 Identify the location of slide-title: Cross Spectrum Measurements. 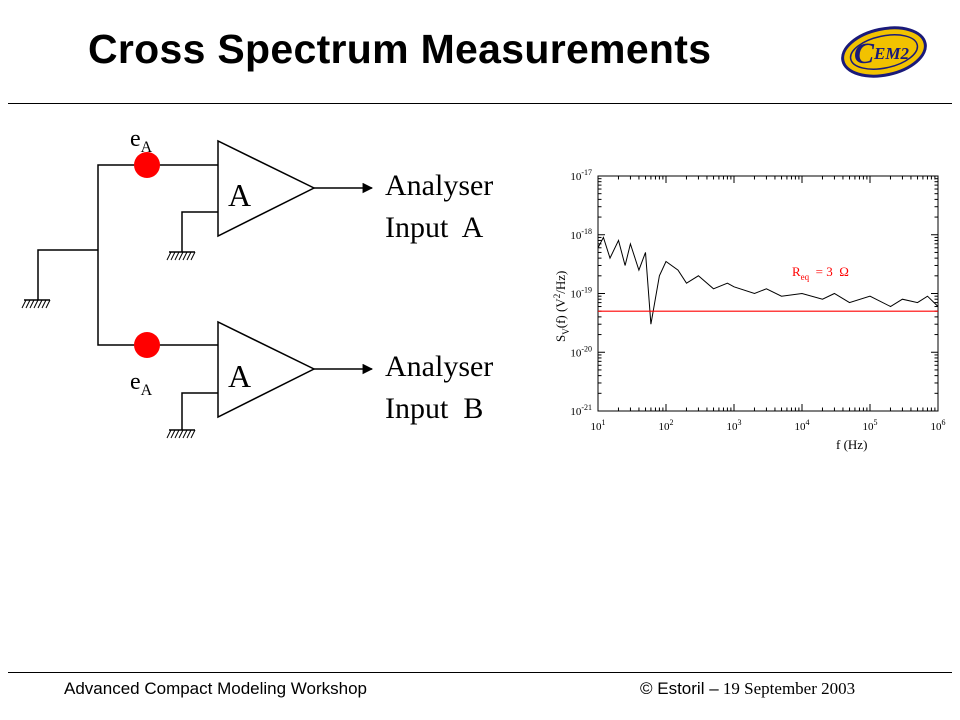
(400, 49).